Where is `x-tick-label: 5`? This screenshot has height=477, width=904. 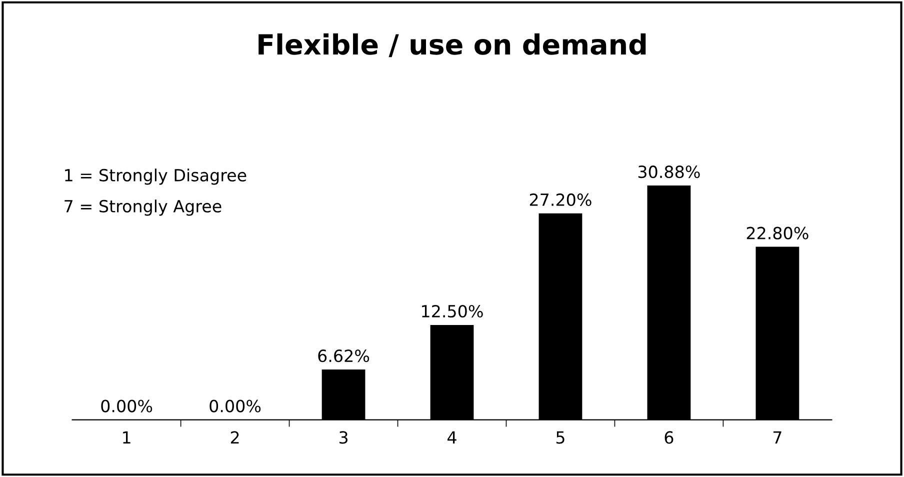
x-tick-label: 5 is located at coordinates (560, 437).